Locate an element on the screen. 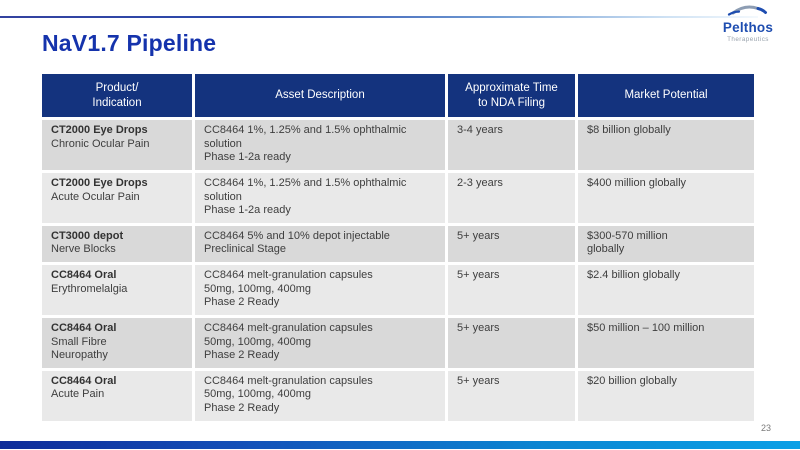  column-header-line: Indication is located at coordinates (117, 102).